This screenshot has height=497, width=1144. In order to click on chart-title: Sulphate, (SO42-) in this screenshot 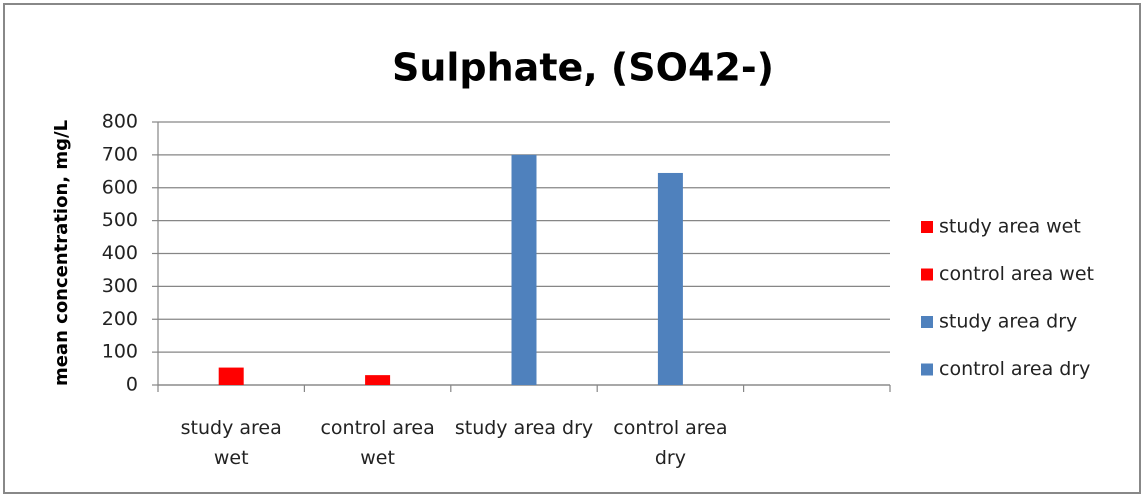, I will do `click(583, 68)`.